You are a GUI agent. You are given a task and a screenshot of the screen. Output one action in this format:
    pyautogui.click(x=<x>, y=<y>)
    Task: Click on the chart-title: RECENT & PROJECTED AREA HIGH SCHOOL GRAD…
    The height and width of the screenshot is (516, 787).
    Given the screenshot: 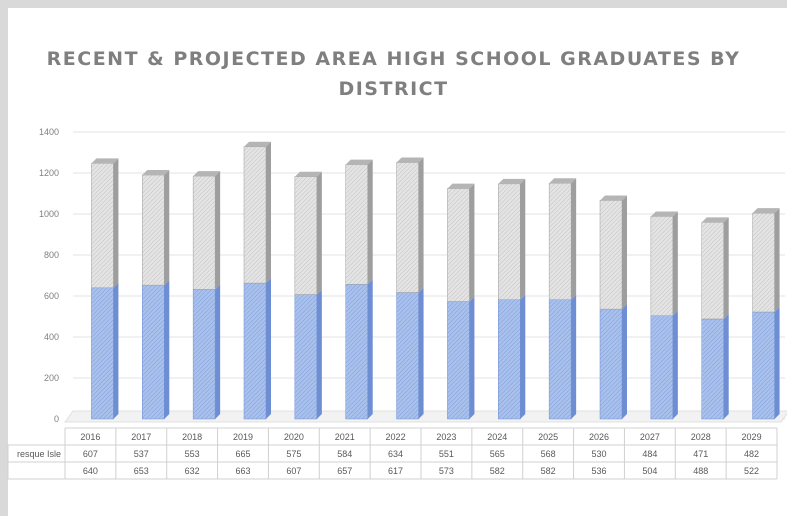 What is the action you would take?
    pyautogui.click(x=393, y=74)
    